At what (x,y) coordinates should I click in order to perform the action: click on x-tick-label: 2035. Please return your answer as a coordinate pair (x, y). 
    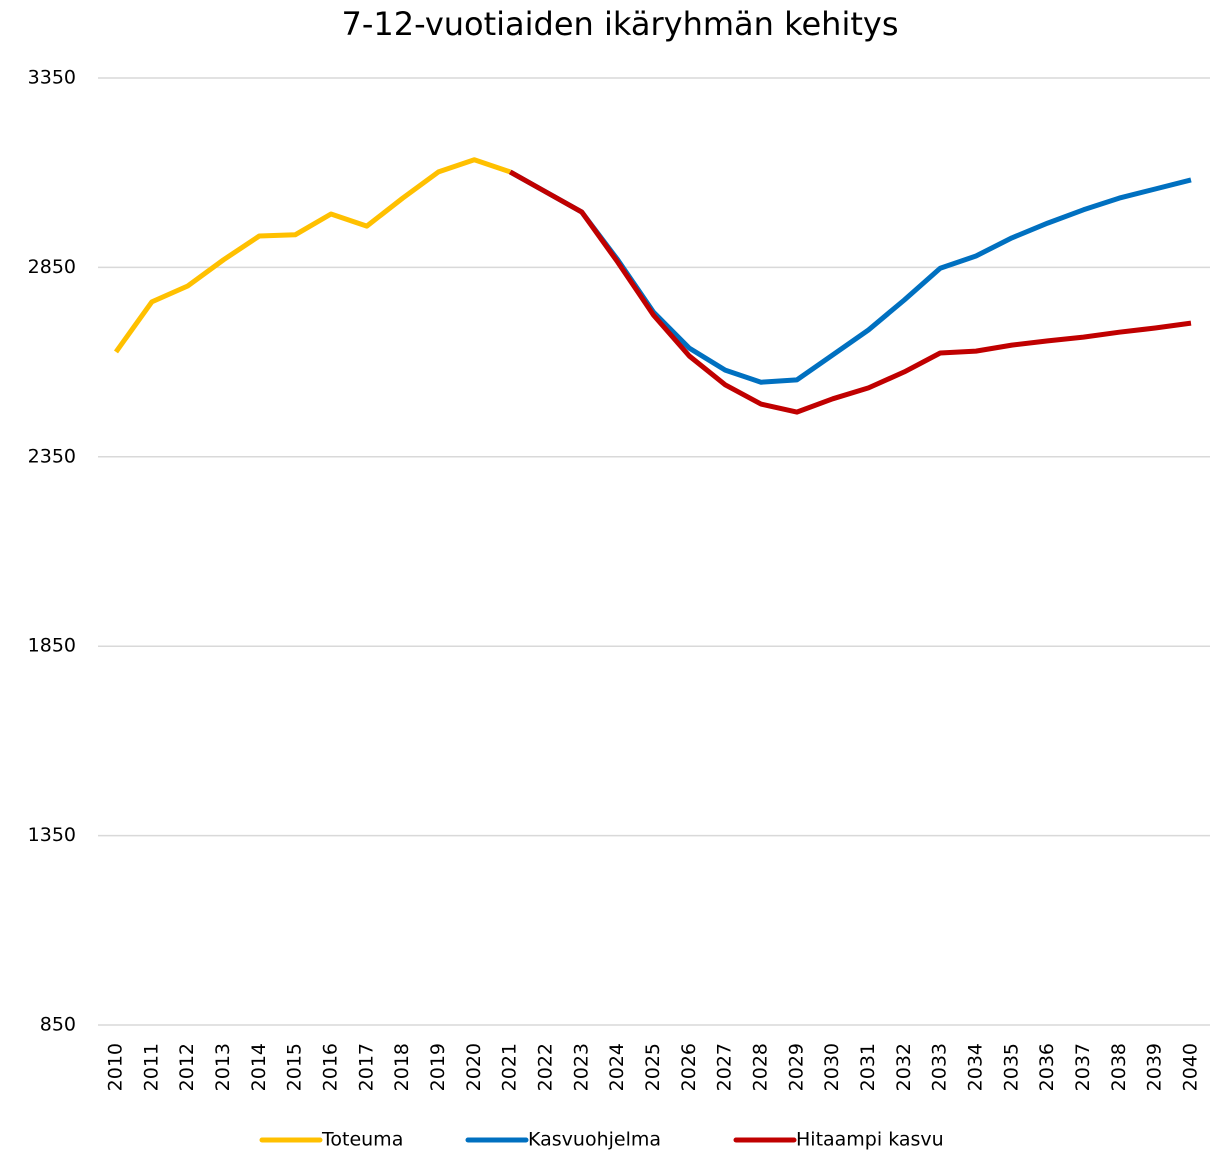
    Looking at the image, I should click on (1011, 1067).